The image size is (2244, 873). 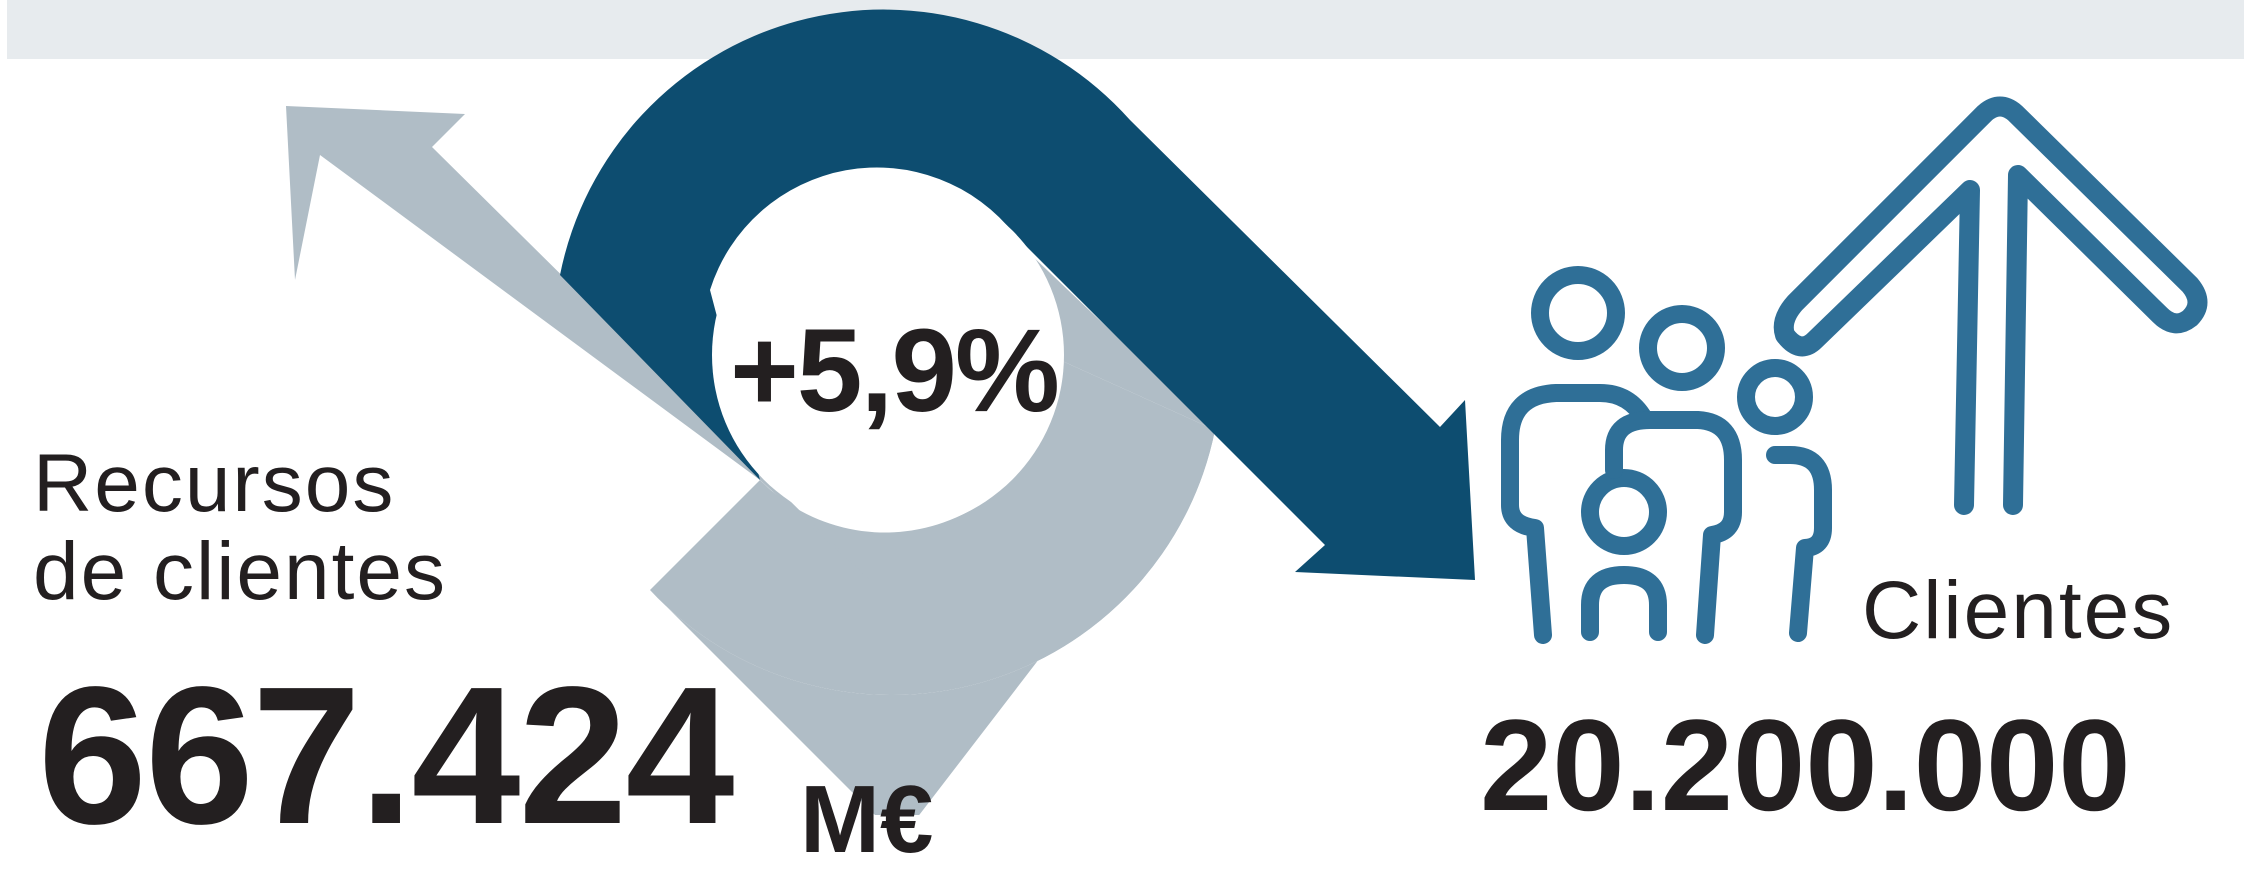 I want to click on left-label-line2: de clientes, so click(x=240, y=571).